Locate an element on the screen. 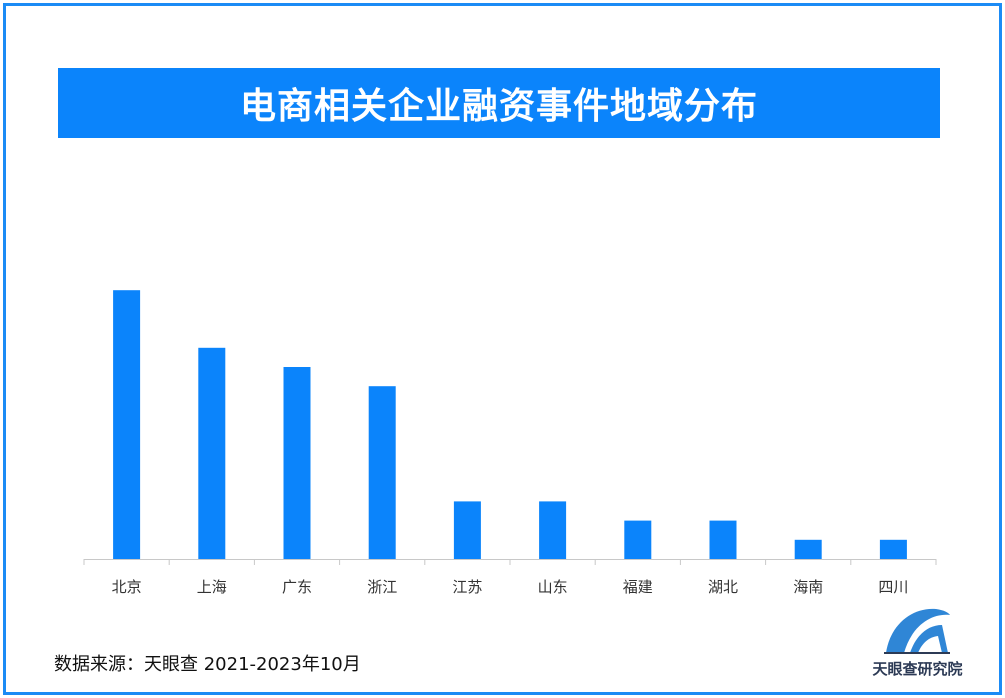 Image resolution: width=1005 pixels, height=698 pixels. x-tick-label: 福建 is located at coordinates (638, 587).